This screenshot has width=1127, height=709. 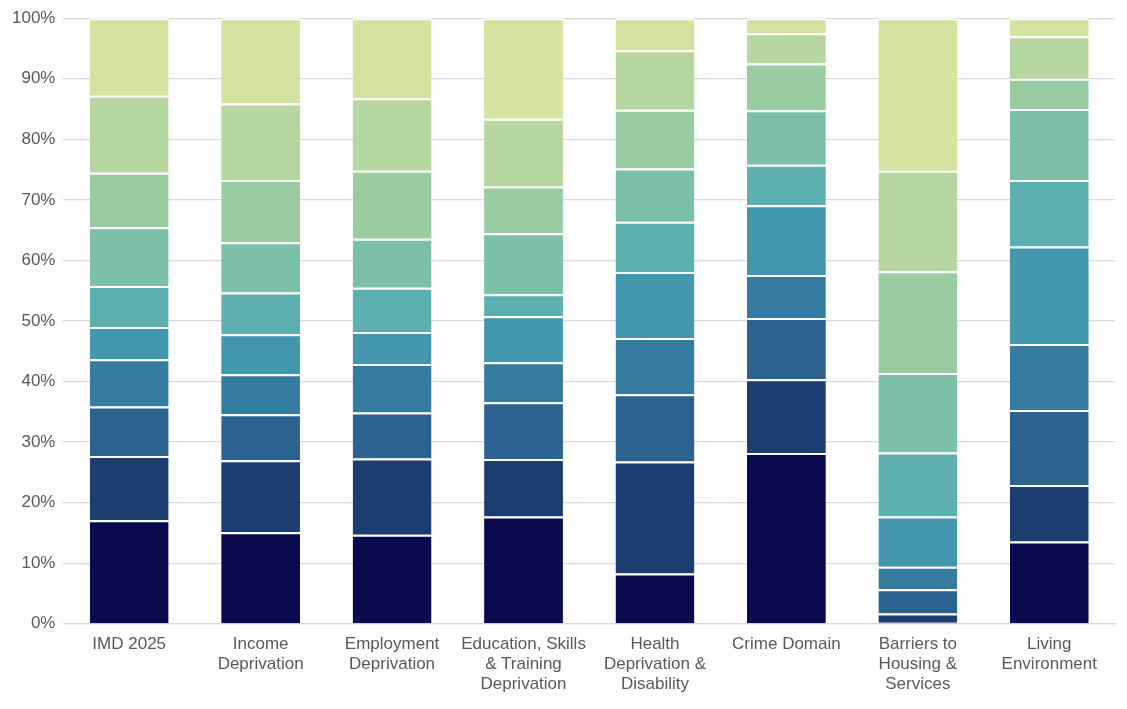 I want to click on x-tick-label: Health Deprivation & Disability, so click(x=655, y=663).